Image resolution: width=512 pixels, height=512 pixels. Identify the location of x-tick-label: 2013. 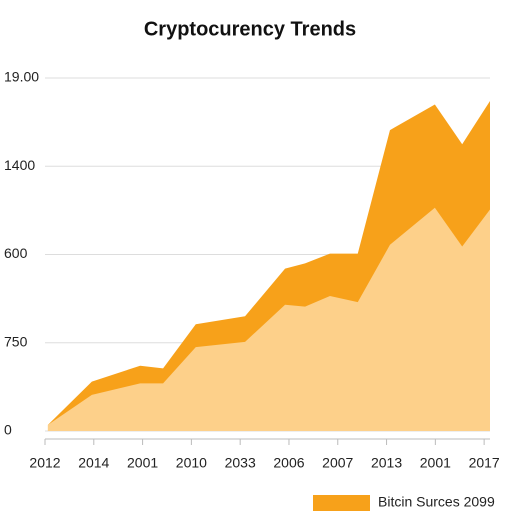
(386, 463).